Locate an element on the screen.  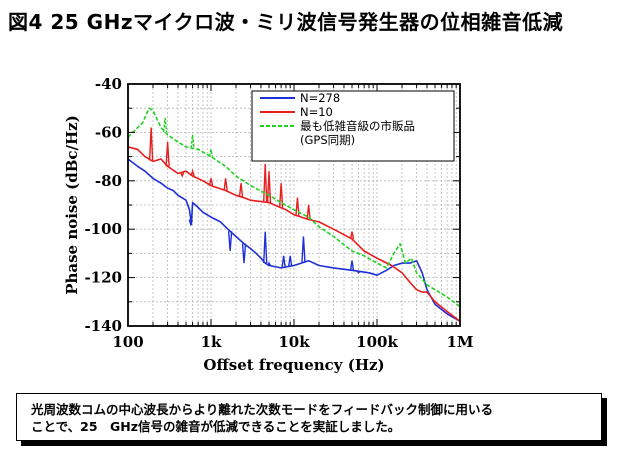
y-axis-label: Phase noise (dBc/Hz) is located at coordinates (72, 205).